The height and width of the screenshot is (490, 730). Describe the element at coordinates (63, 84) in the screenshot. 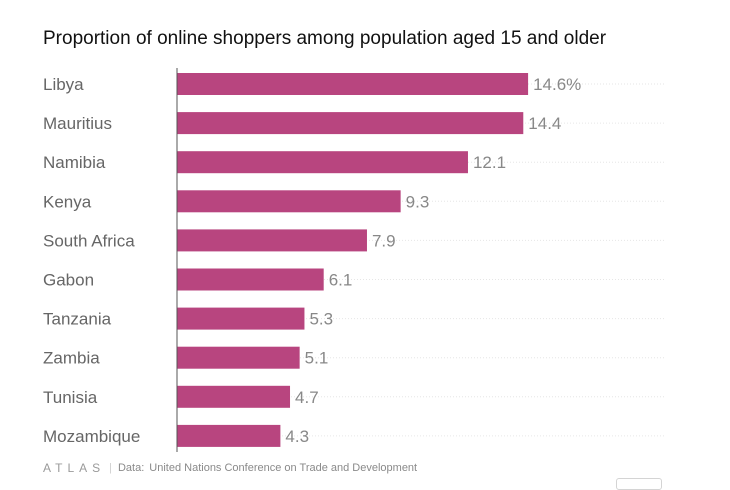

I see `category-label: Libya` at that location.